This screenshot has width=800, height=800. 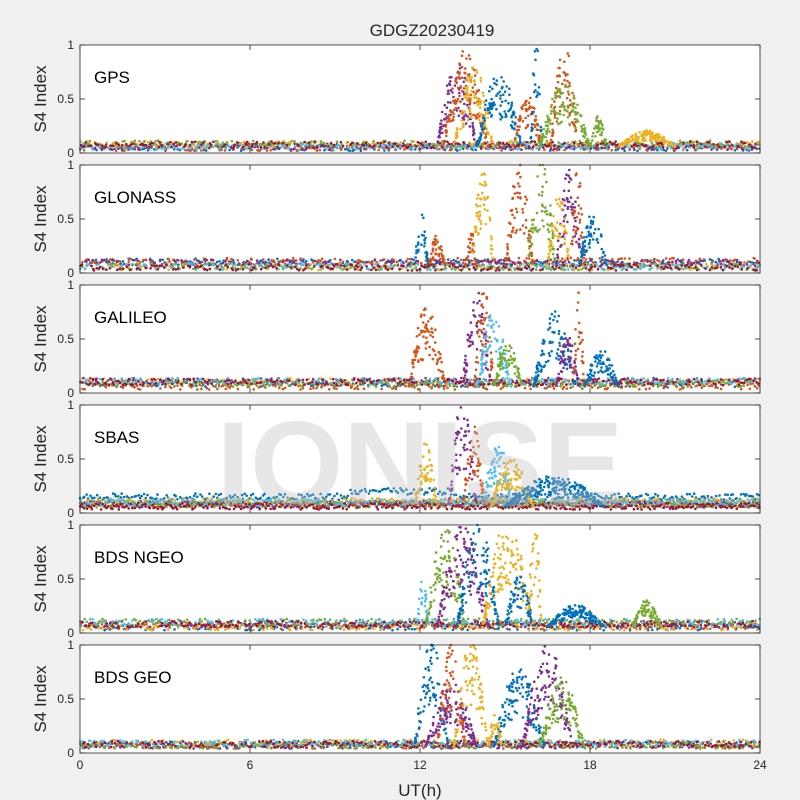 I want to click on plot-area, so click(x=420, y=219).